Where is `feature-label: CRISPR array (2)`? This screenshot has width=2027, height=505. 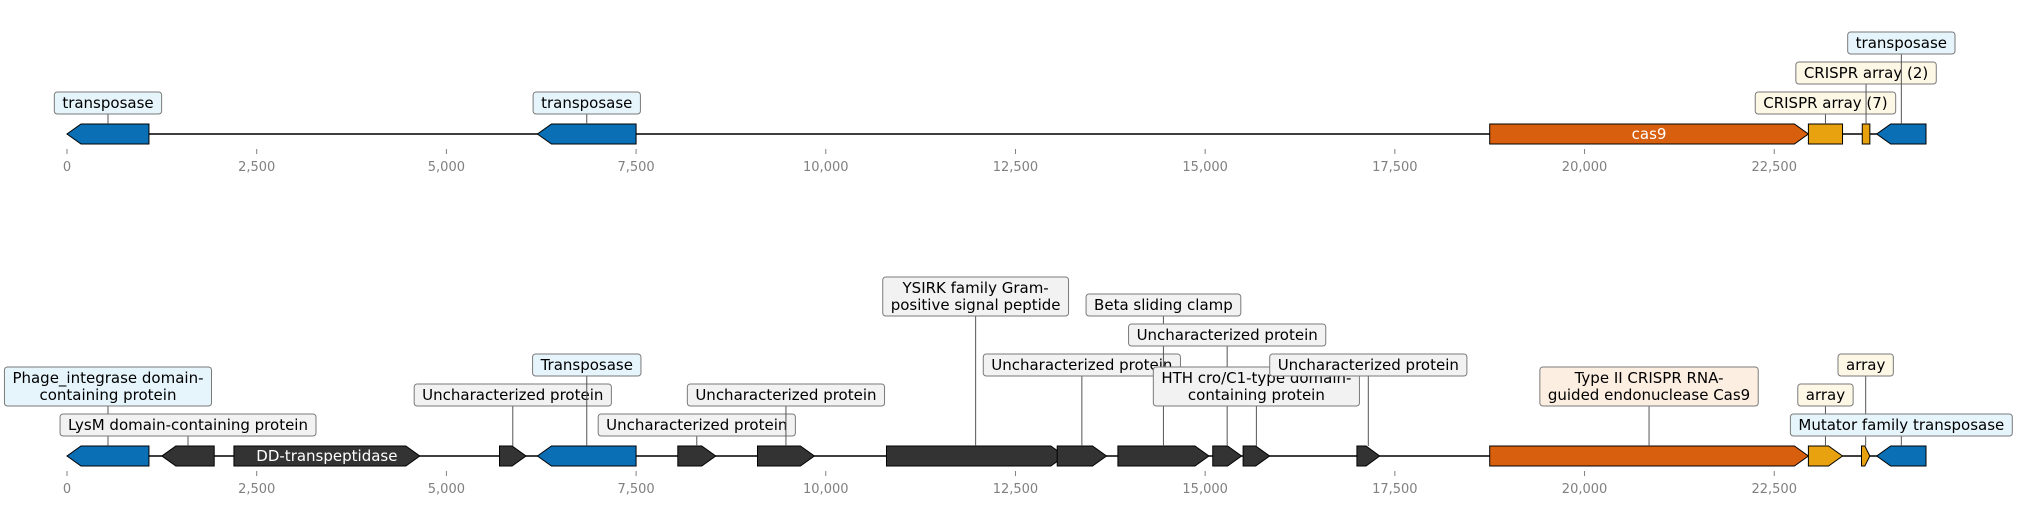
feature-label: CRISPR array (2) is located at coordinates (1866, 73).